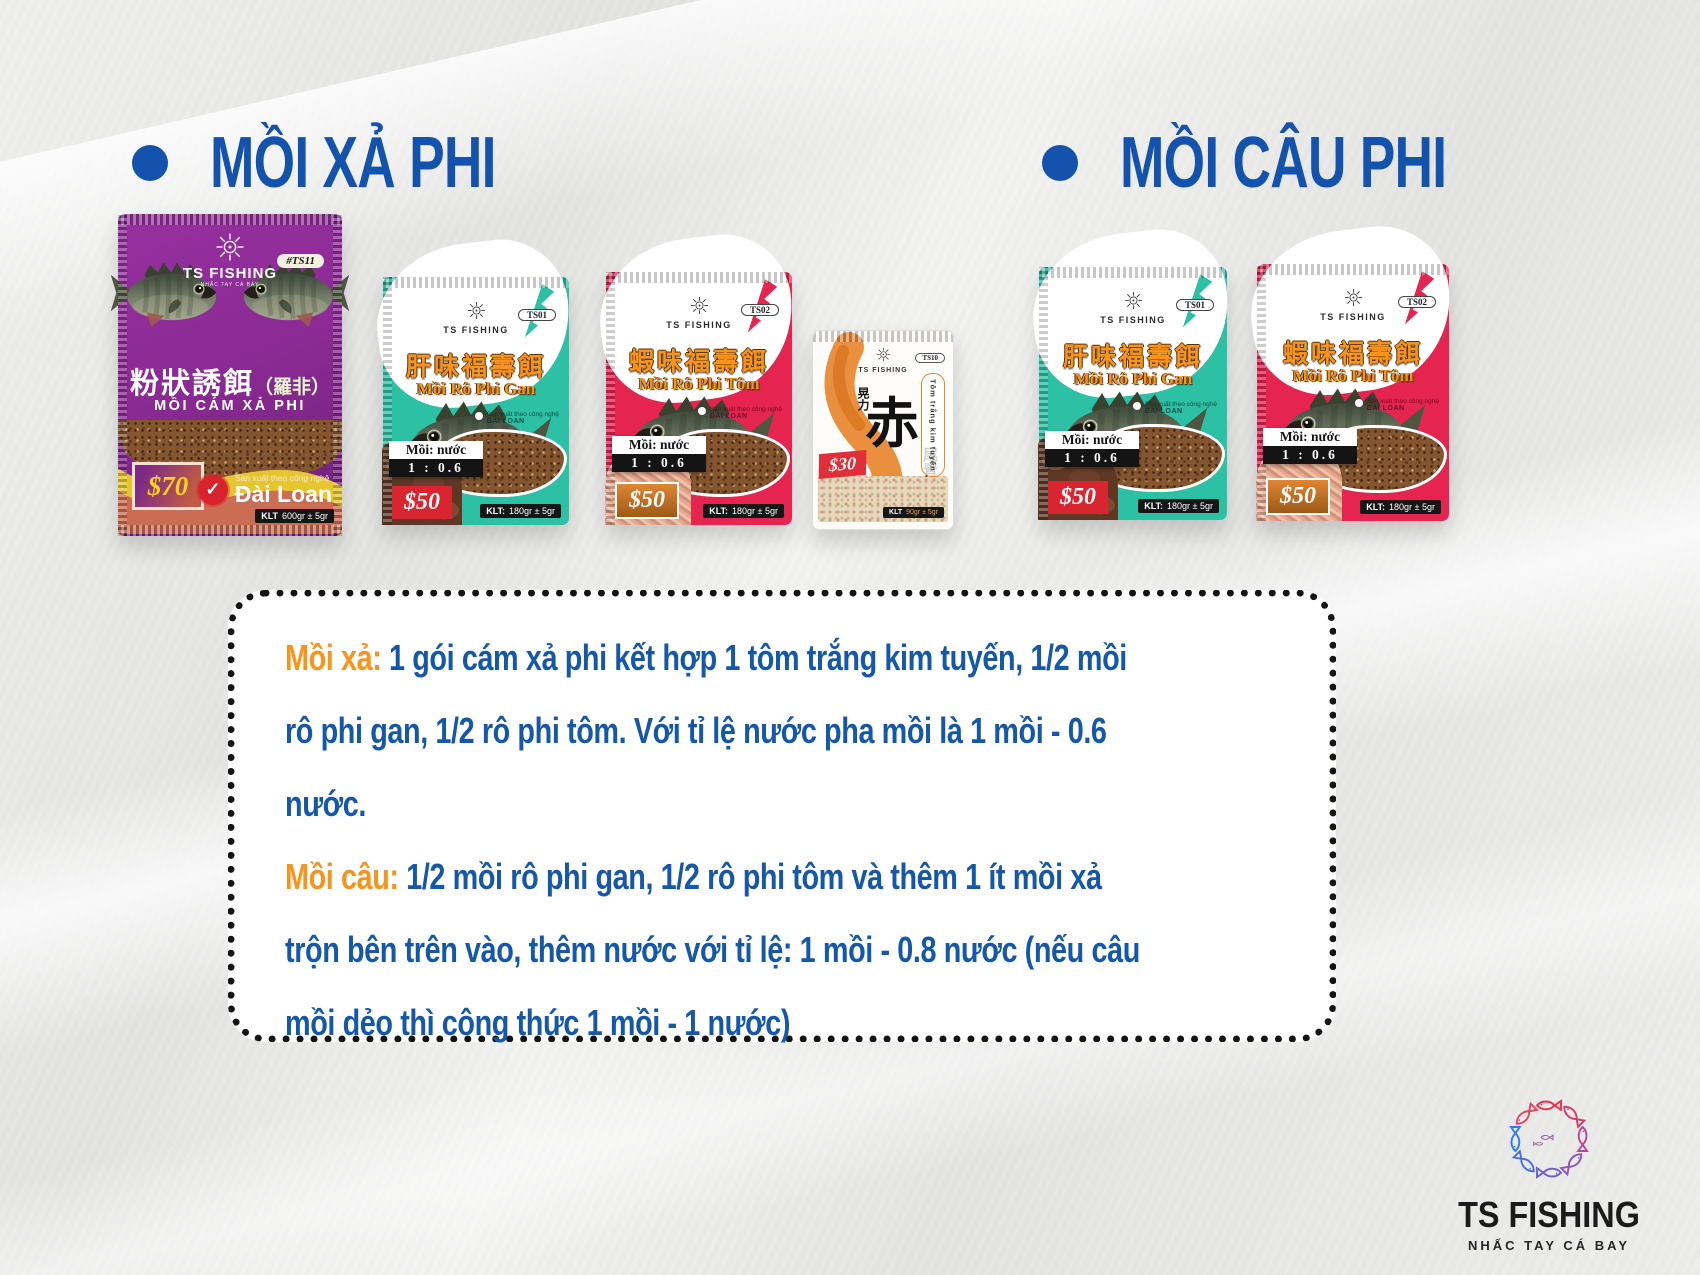  I want to click on recipe-line: nước., so click(682, 803).